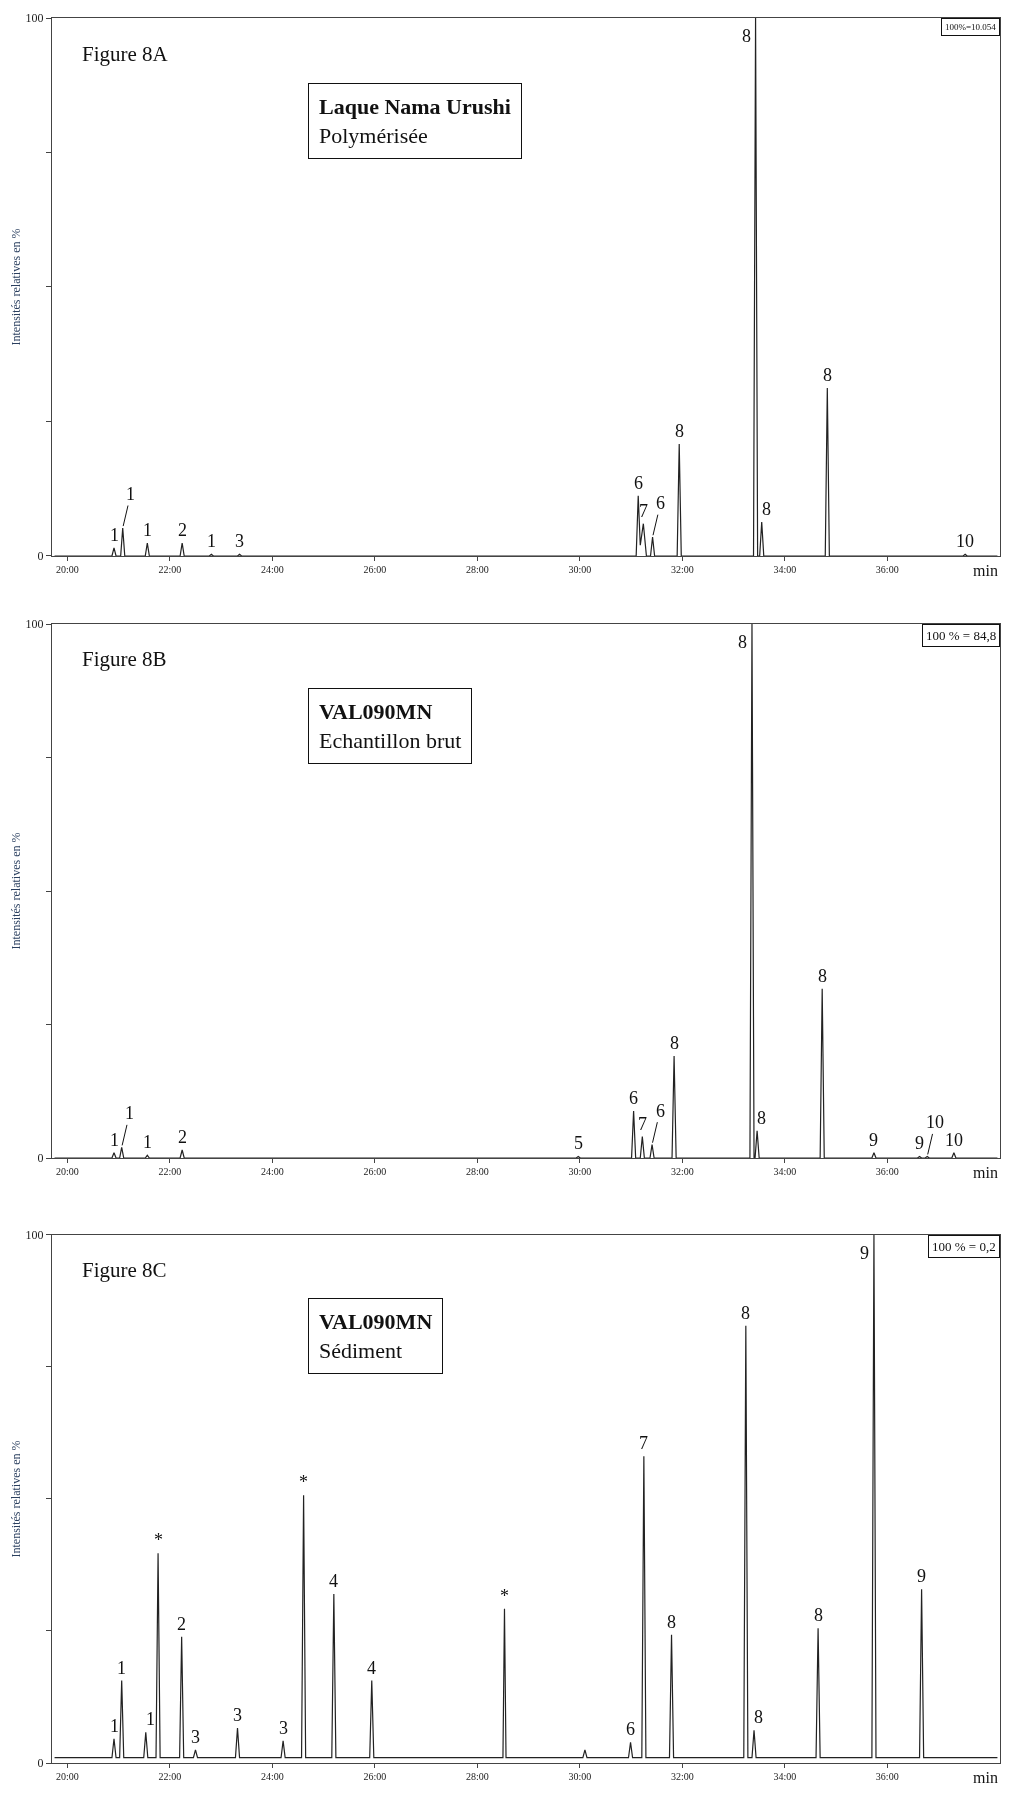 The image size is (1020, 1796). I want to click on annotation: 100 % = 84,8, so click(961, 635).